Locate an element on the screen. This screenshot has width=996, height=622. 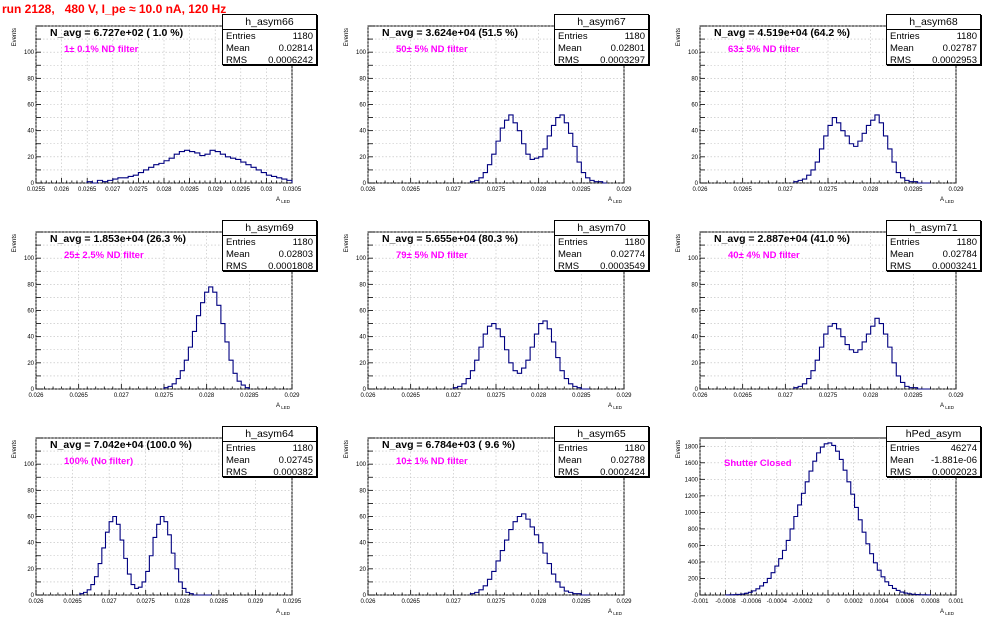
stats-value-entries: 46274 is located at coordinates (963, 448).